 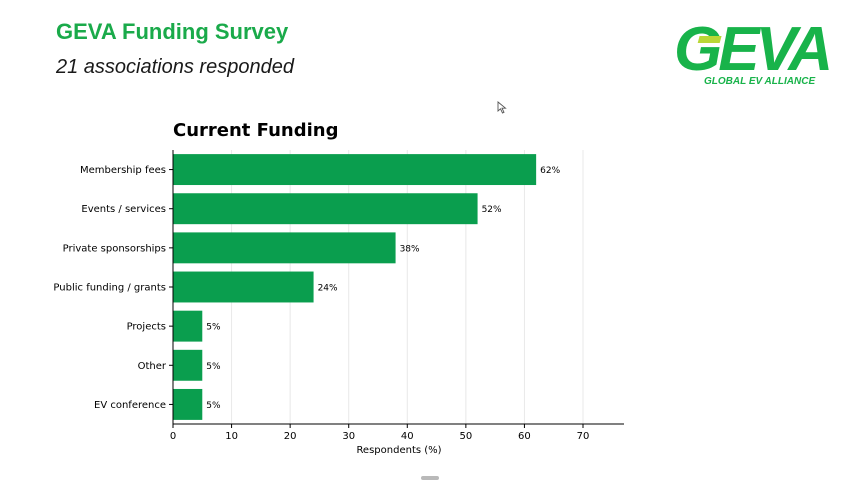 I want to click on y-tick-label: Projects, so click(x=146, y=327).